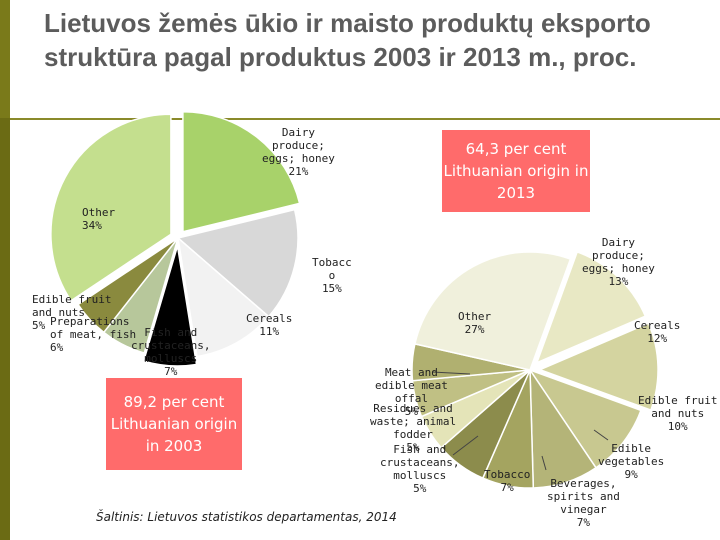 This screenshot has width=720, height=540. I want to click on label-2013-meat: Meat and edible meat offal 5%, so click(411, 392).